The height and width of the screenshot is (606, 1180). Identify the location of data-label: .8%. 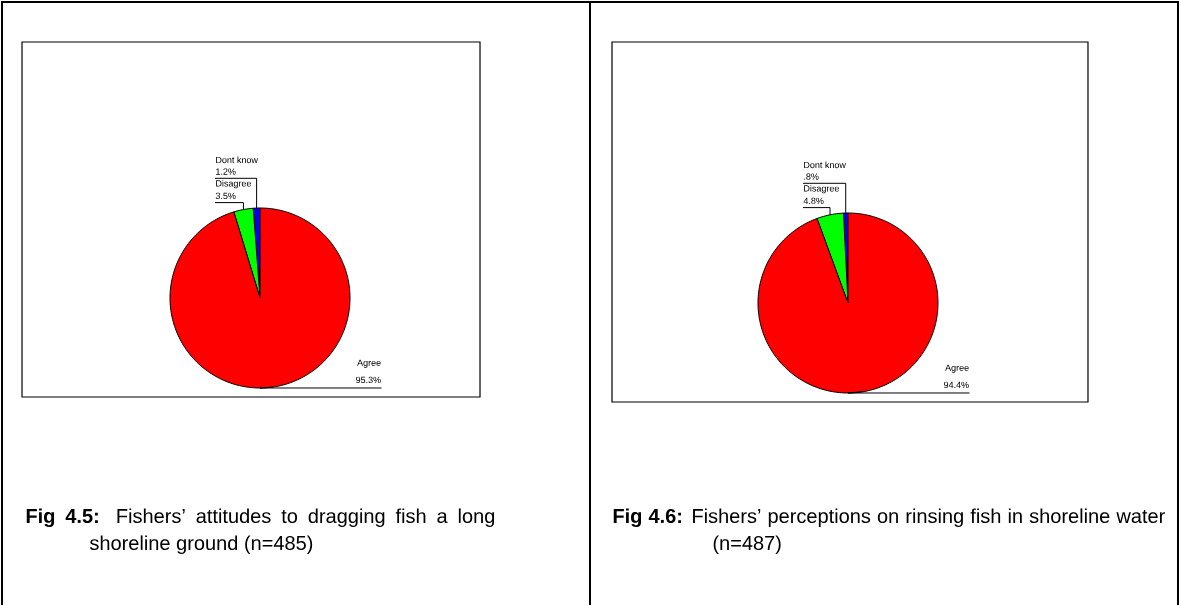
(811, 176).